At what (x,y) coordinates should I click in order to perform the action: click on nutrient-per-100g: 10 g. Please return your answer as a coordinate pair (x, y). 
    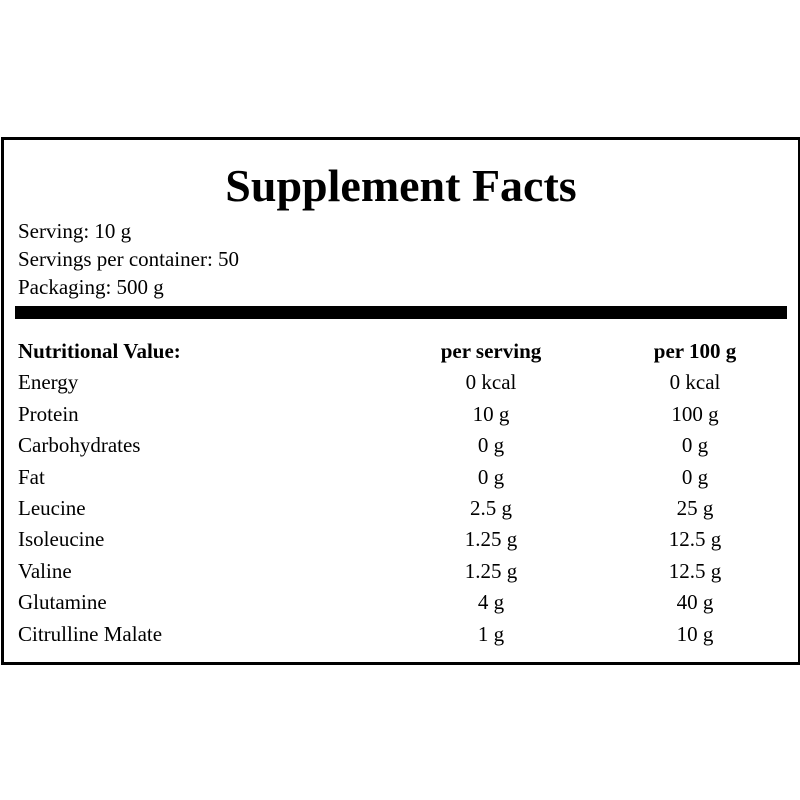
    Looking at the image, I should click on (695, 633).